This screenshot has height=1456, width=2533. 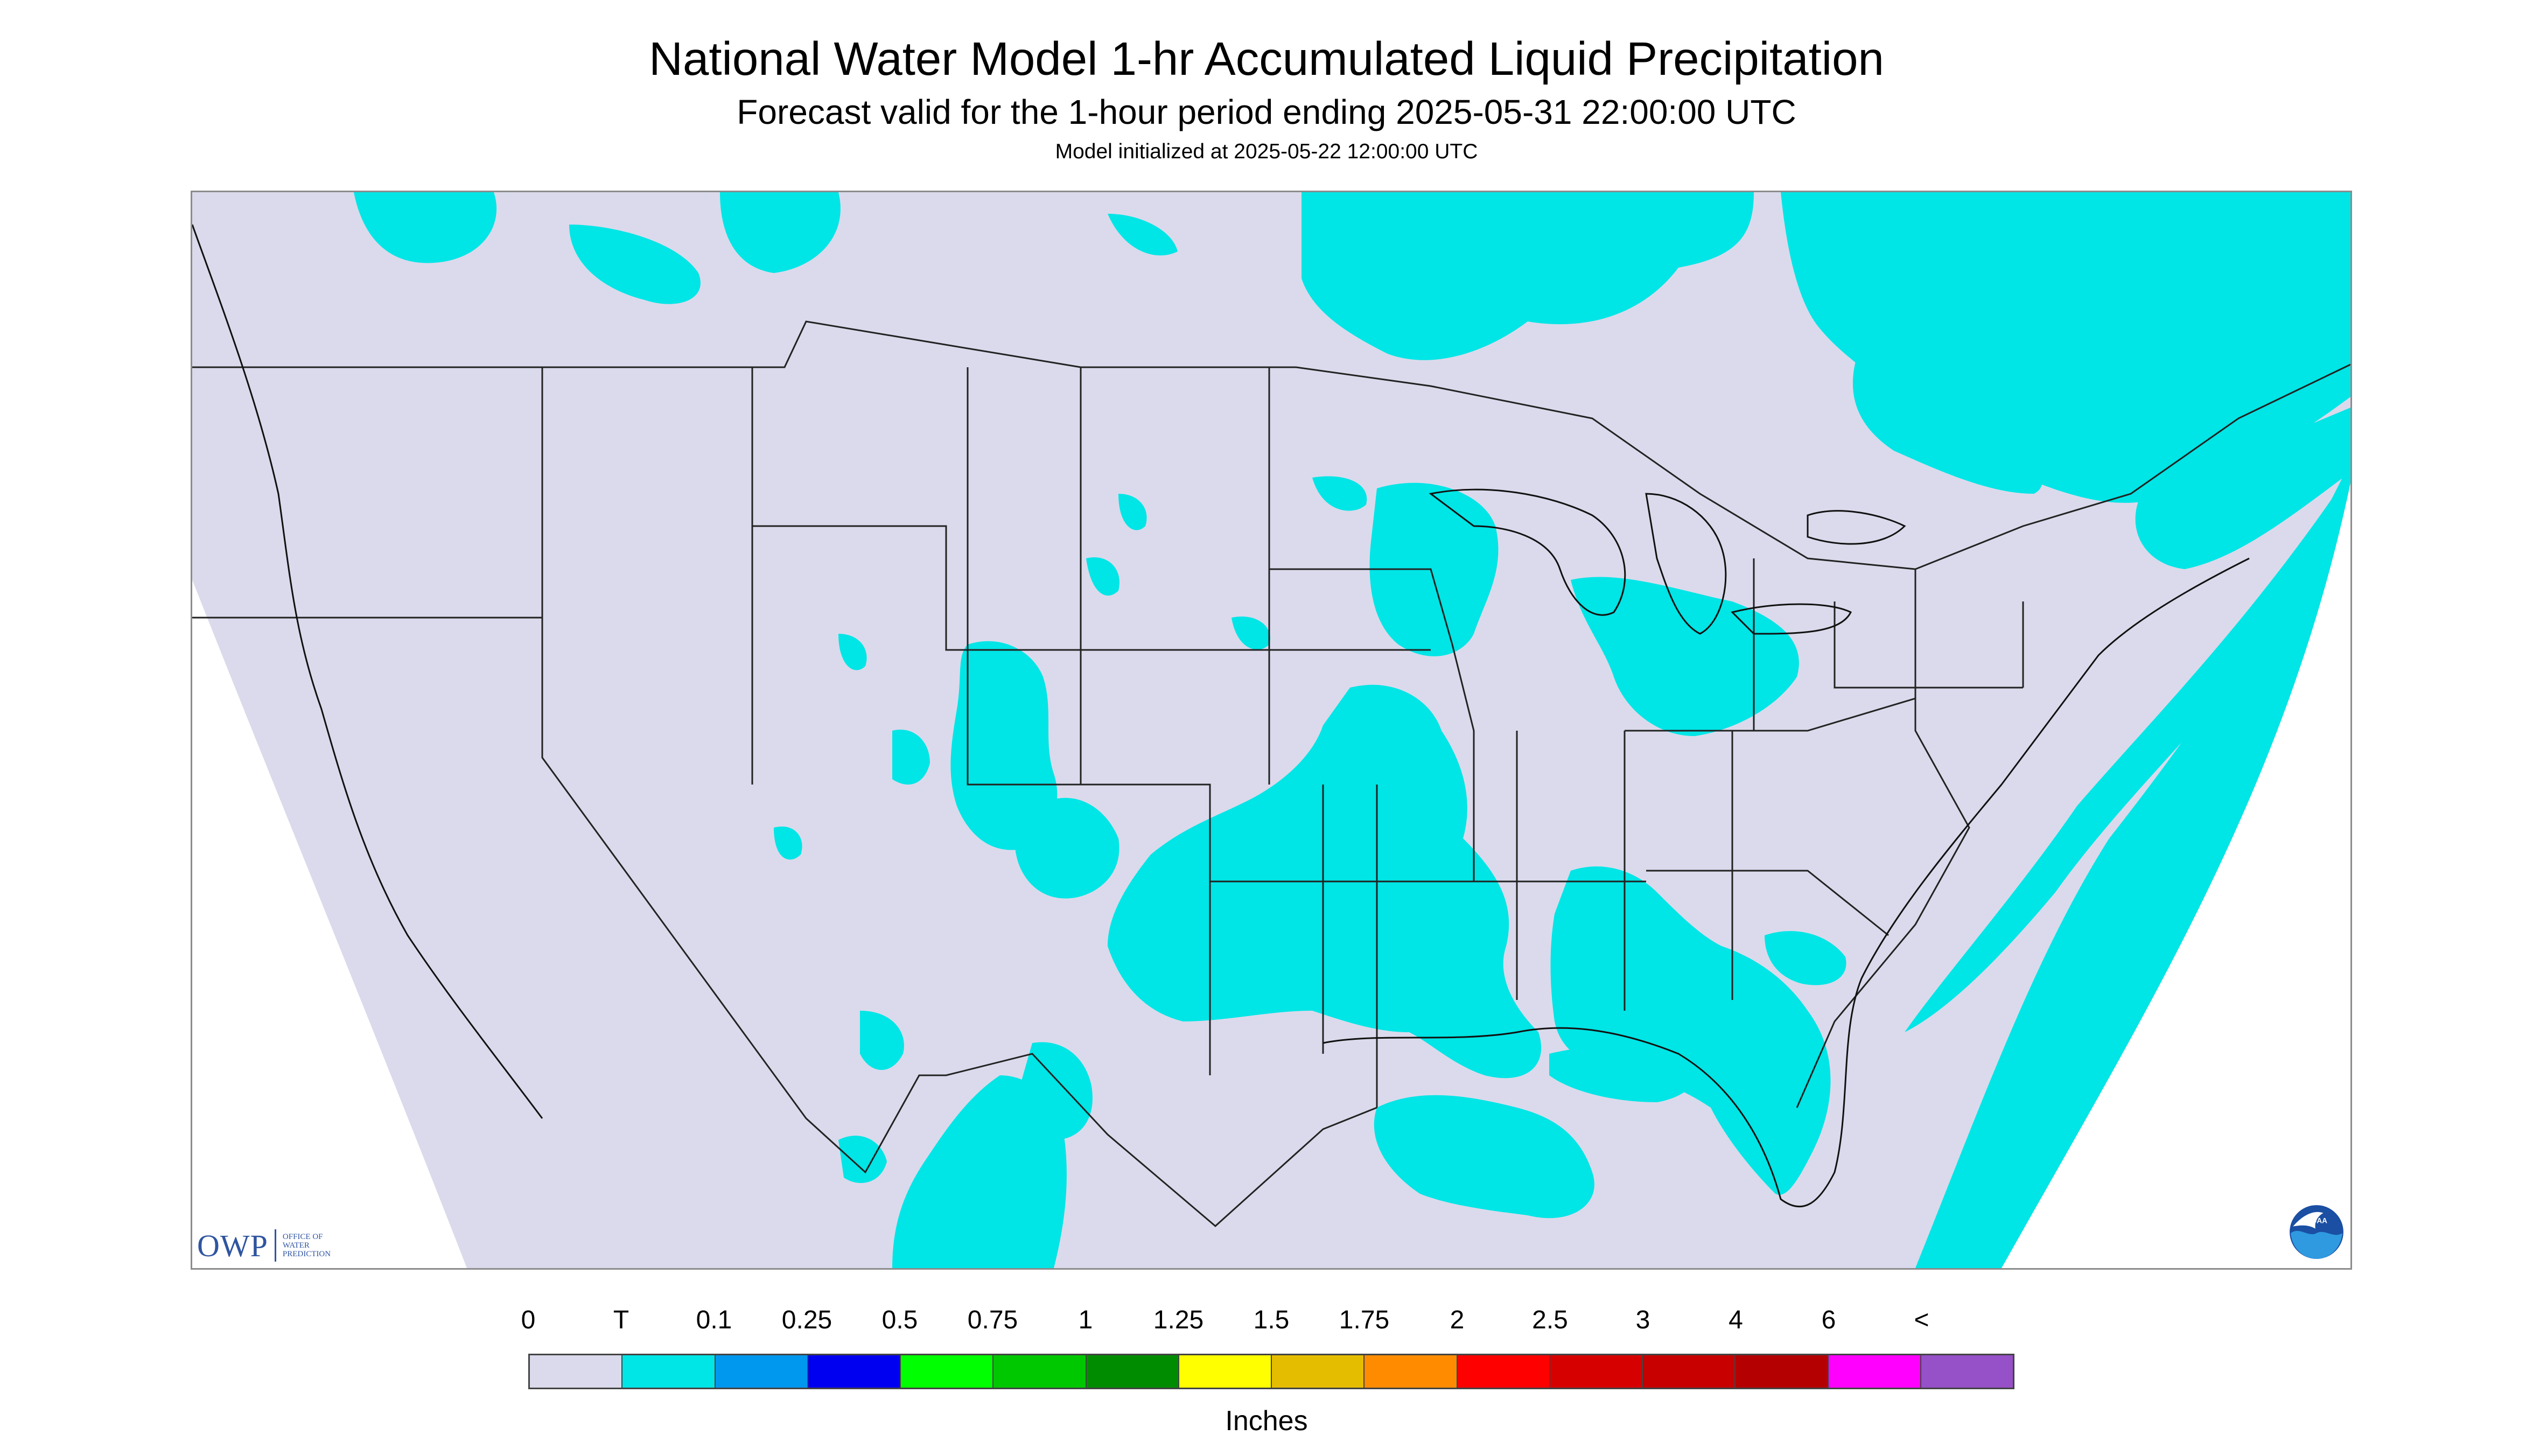 I want to click on legend-label: 1.25, so click(x=1178, y=1320).